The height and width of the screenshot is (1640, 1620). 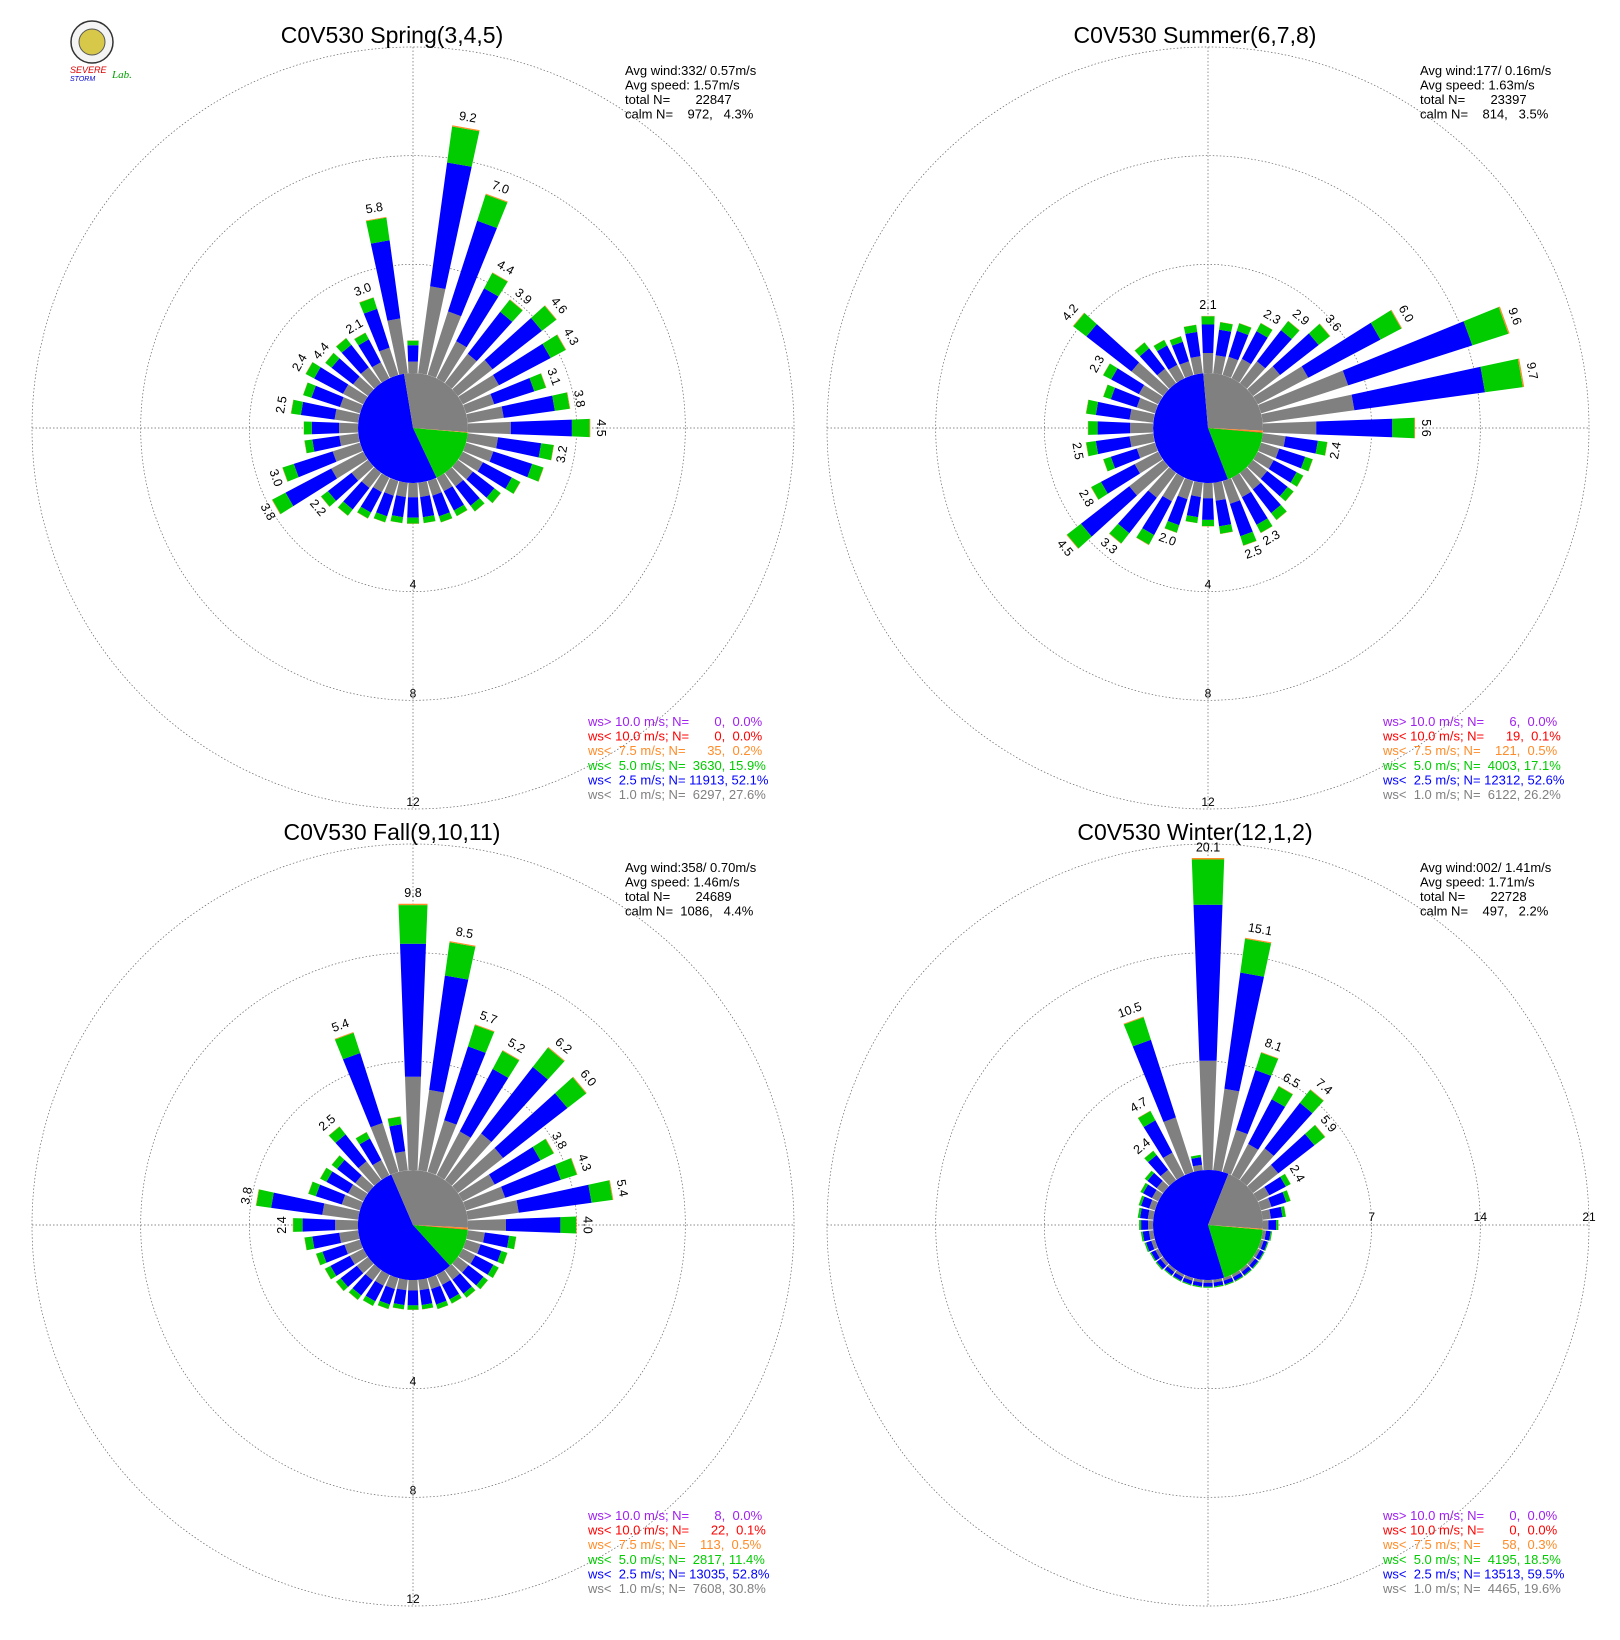 What do you see at coordinates (413, 1382) in the screenshot?
I see `ring-tick-label: 4` at bounding box center [413, 1382].